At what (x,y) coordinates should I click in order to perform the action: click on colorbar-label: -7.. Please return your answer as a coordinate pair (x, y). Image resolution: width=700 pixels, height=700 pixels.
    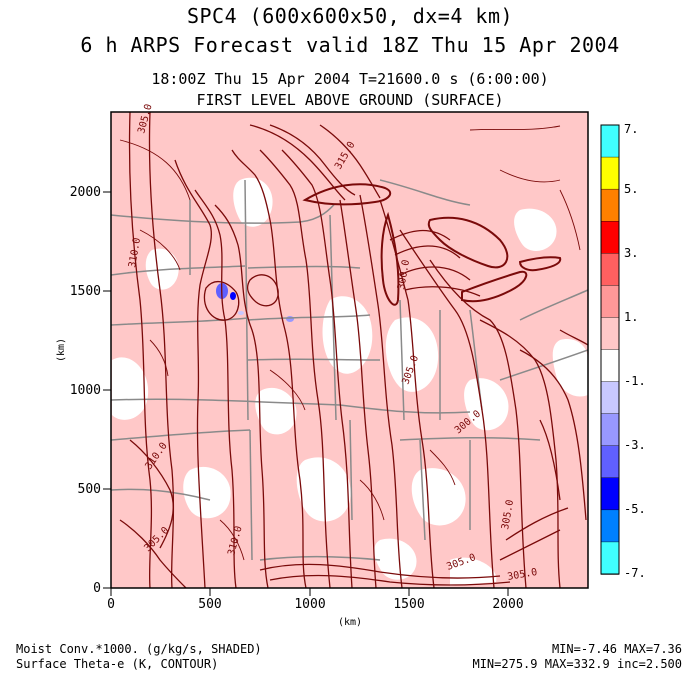
    Looking at the image, I should click on (635, 573).